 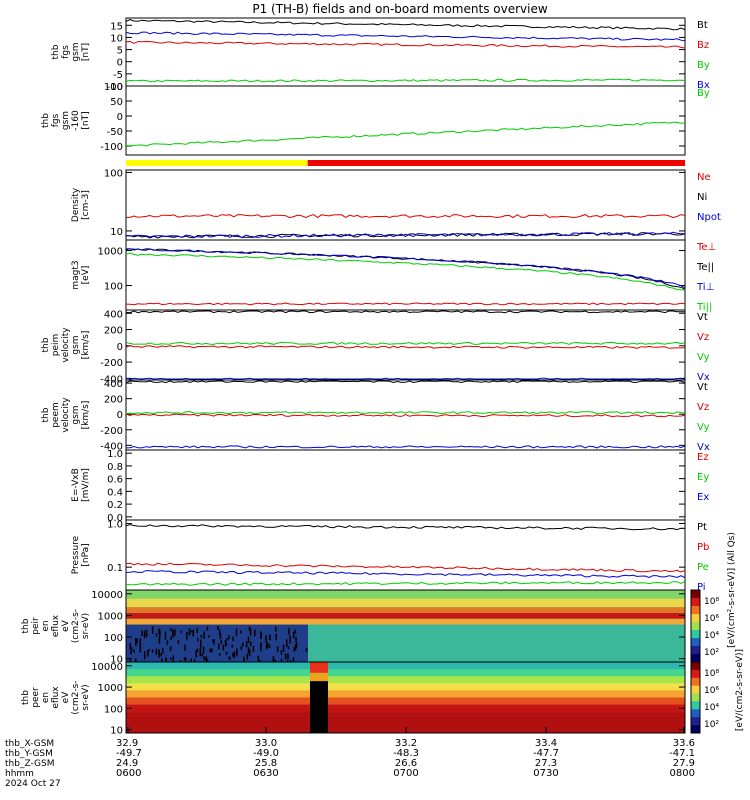 What do you see at coordinates (405, 312) in the screenshot?
I see `series-line-Vt` at bounding box center [405, 312].